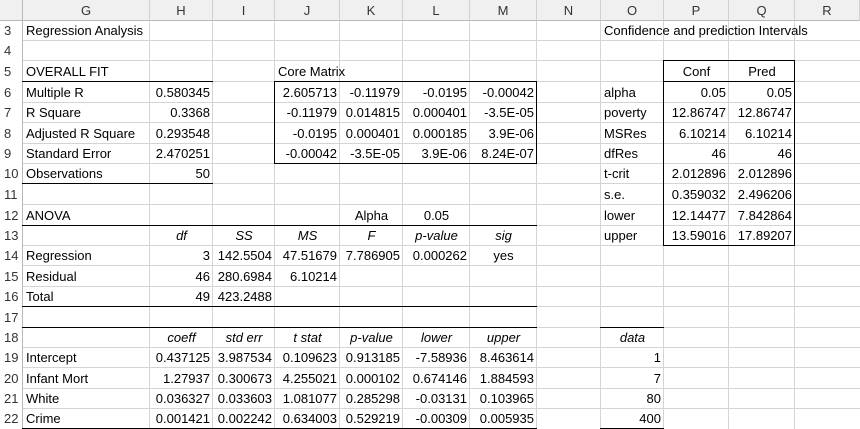 Image resolution: width=860 pixels, height=429 pixels. What do you see at coordinates (702, 133) in the screenshot?
I see `interval-conf-value: 6.10214` at bounding box center [702, 133].